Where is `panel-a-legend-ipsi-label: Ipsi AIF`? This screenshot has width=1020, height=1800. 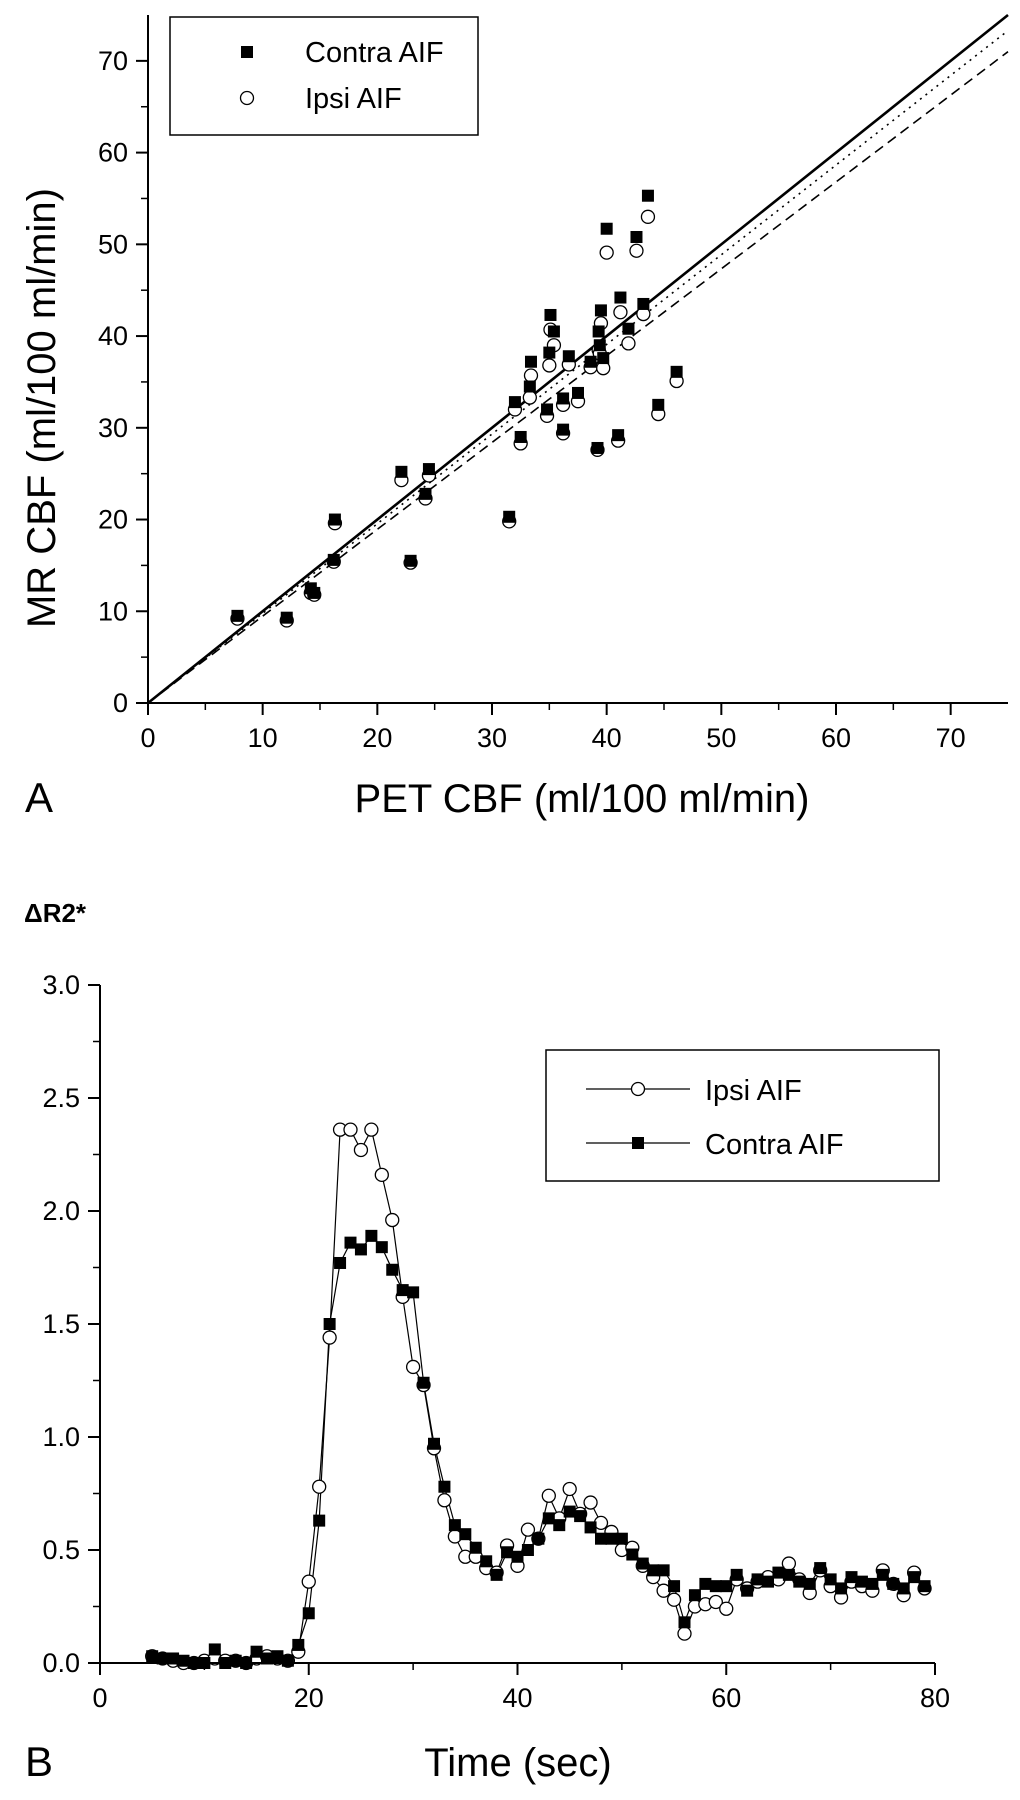 panel-a-legend-ipsi-label: Ipsi AIF is located at coordinates (353, 99).